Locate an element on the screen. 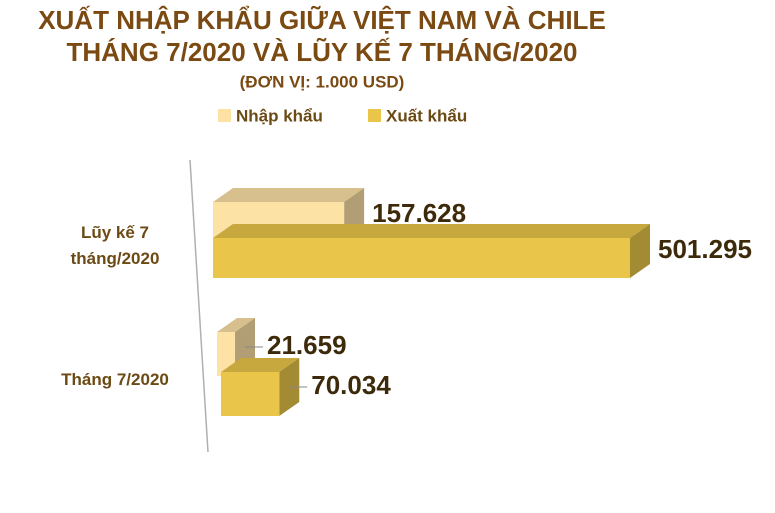  category-label: Tháng 7/2020 is located at coordinates (115, 379).